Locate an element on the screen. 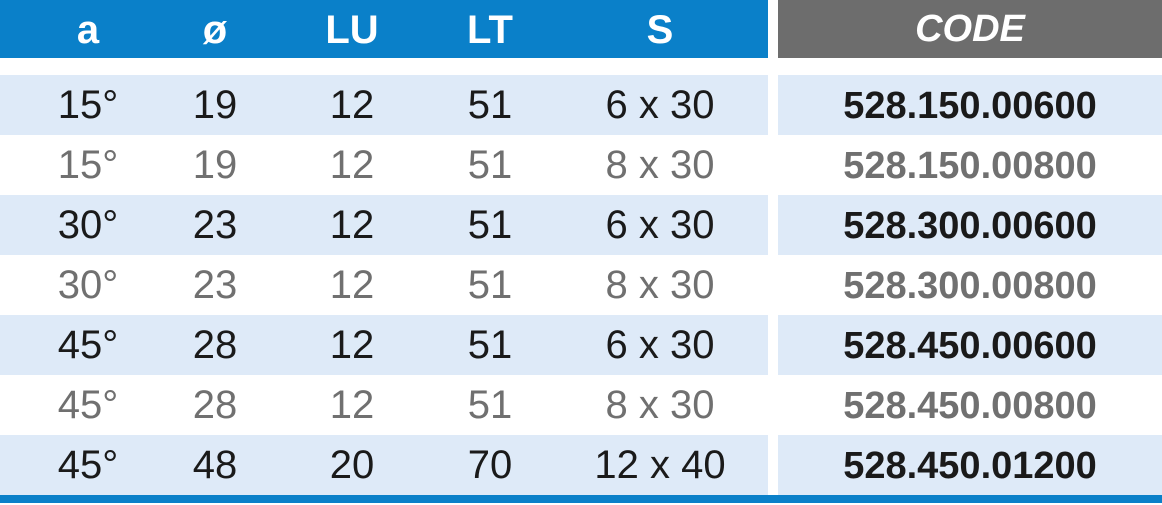  column-header: ø is located at coordinates (215, 30).